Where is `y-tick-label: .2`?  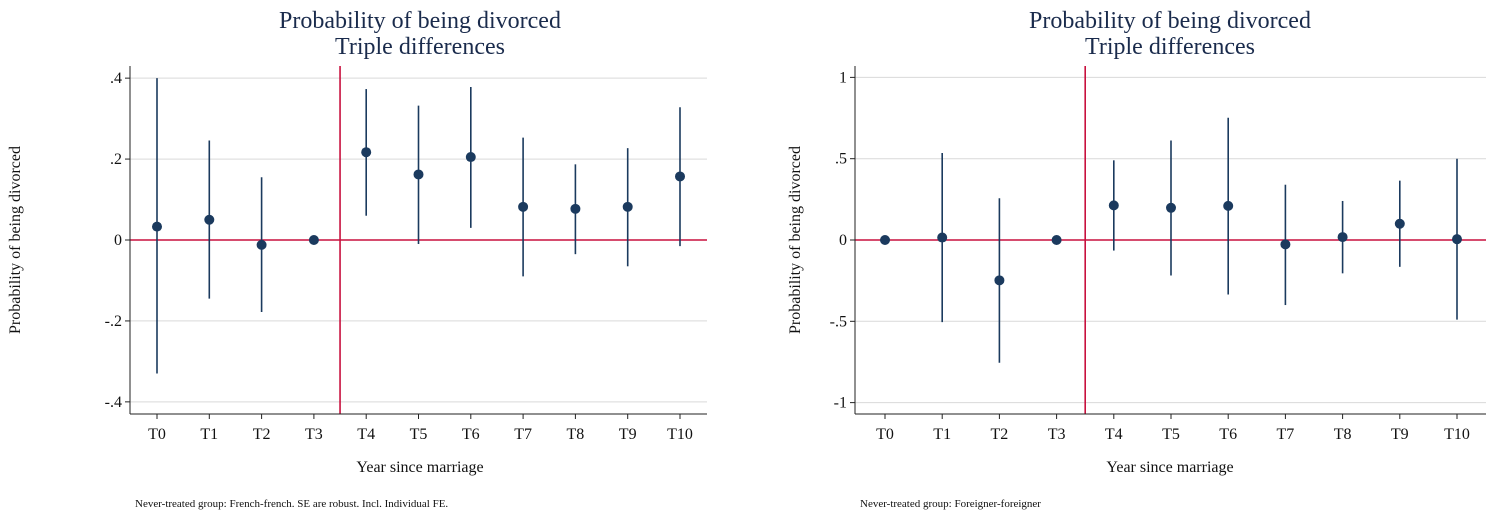
y-tick-label: .2 is located at coordinates (116, 159).